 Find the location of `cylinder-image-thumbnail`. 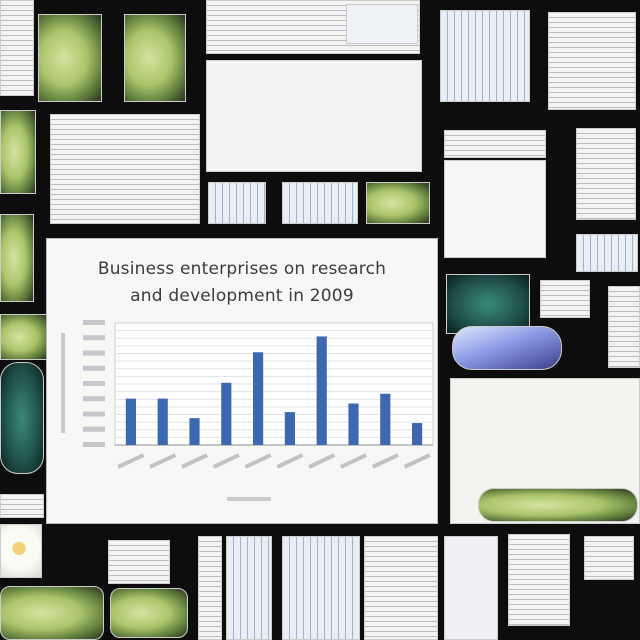

cylinder-image-thumbnail is located at coordinates (22, 418).